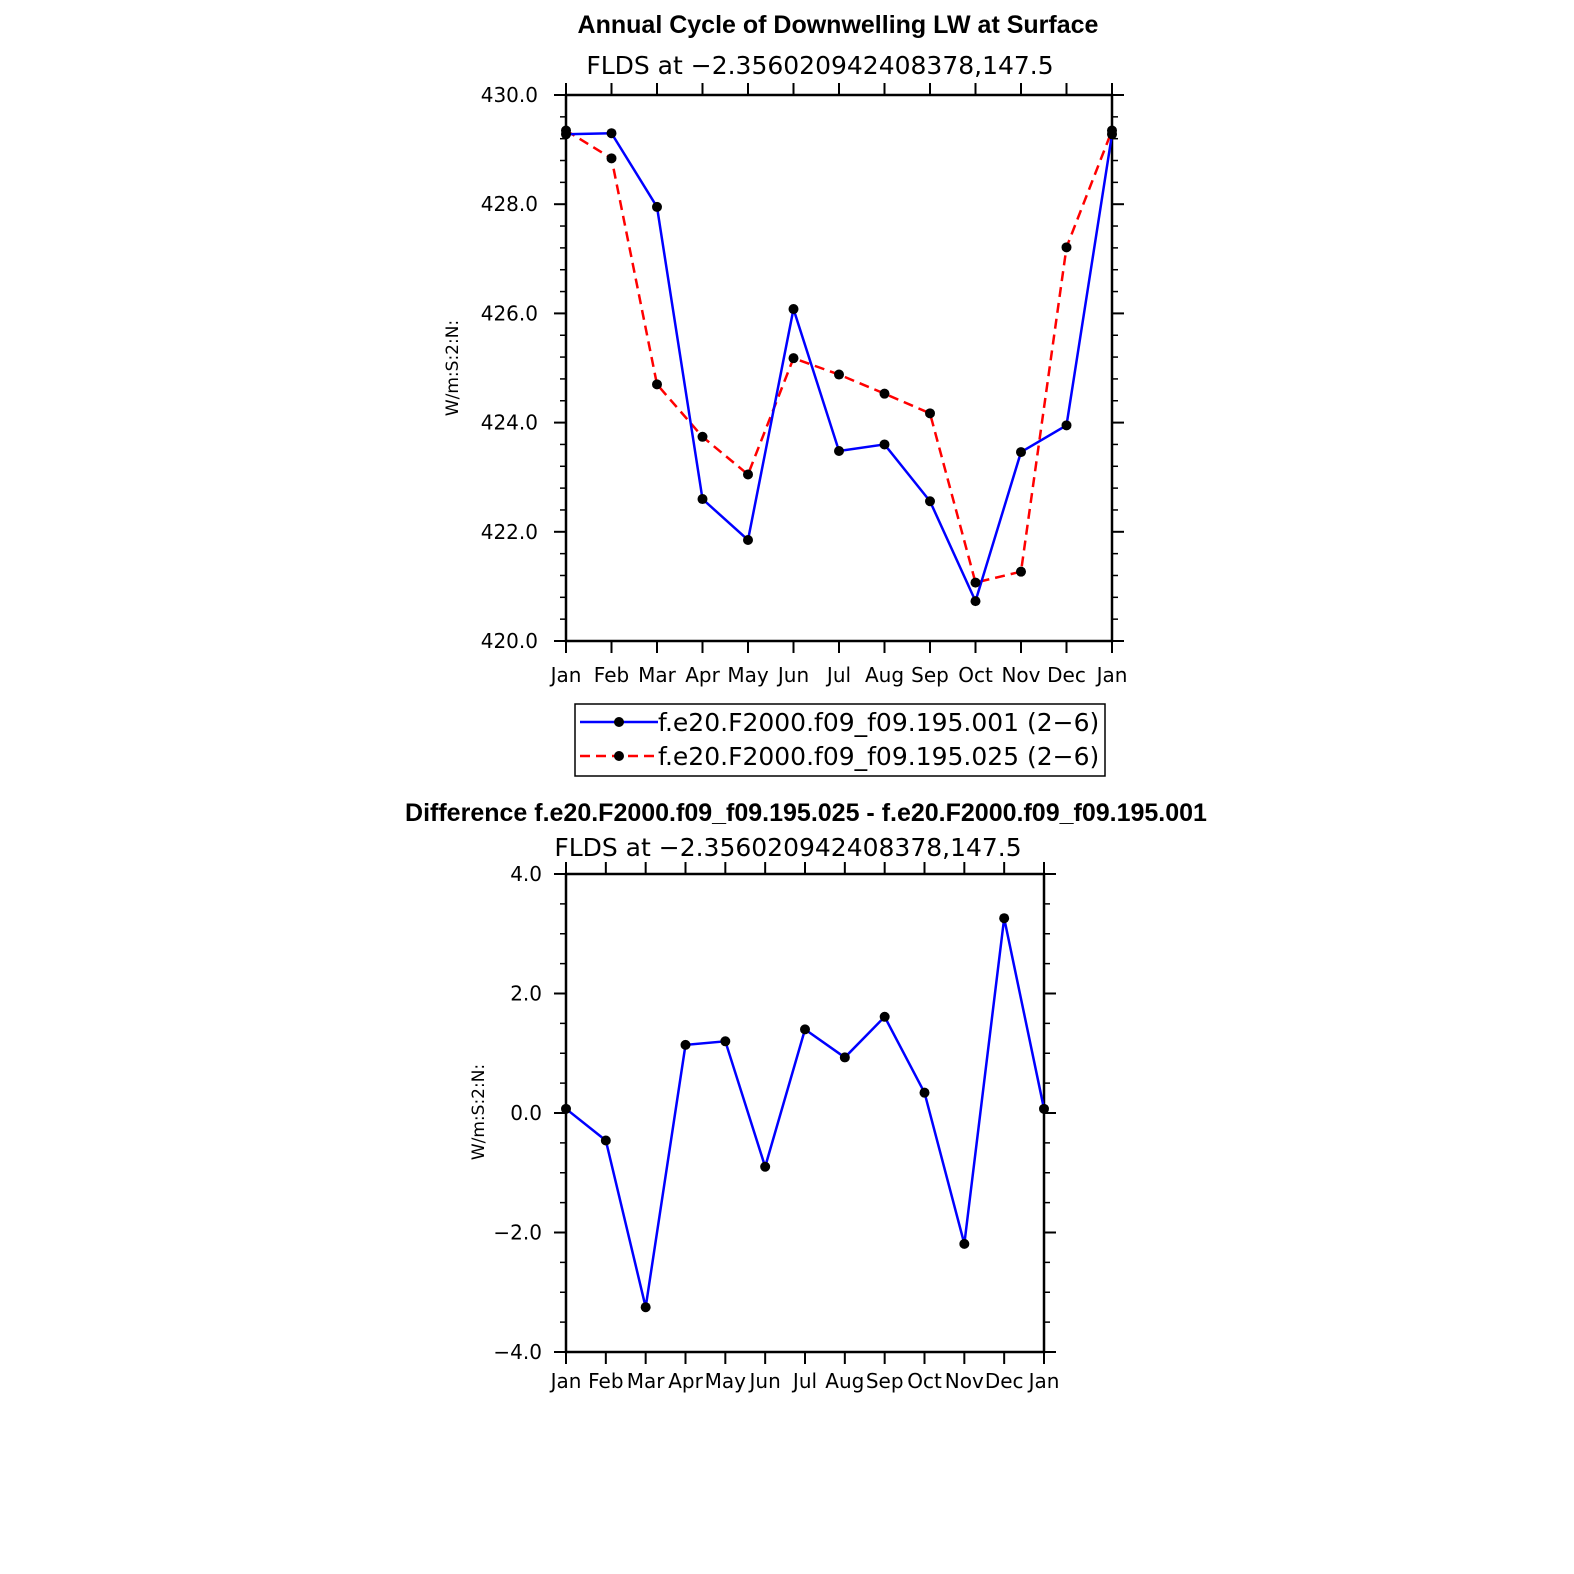 The height and width of the screenshot is (1574, 1574). Describe the element at coordinates (878, 756) in the screenshot. I see `legend-label-series-2: f.e20.F2000.f09_f09.195.025 (2−6)` at that location.